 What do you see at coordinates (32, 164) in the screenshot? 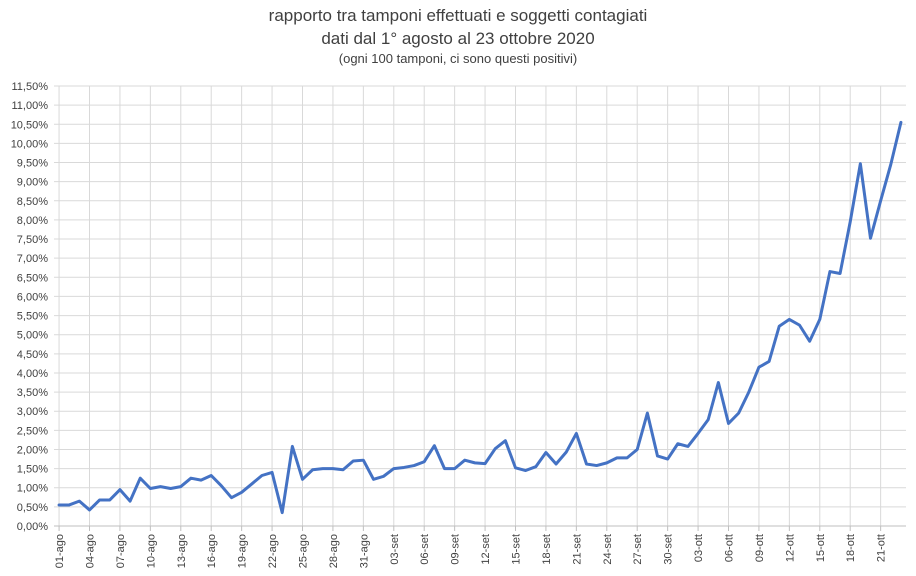
I see `y-tick-label: 9,50%` at bounding box center [32, 164].